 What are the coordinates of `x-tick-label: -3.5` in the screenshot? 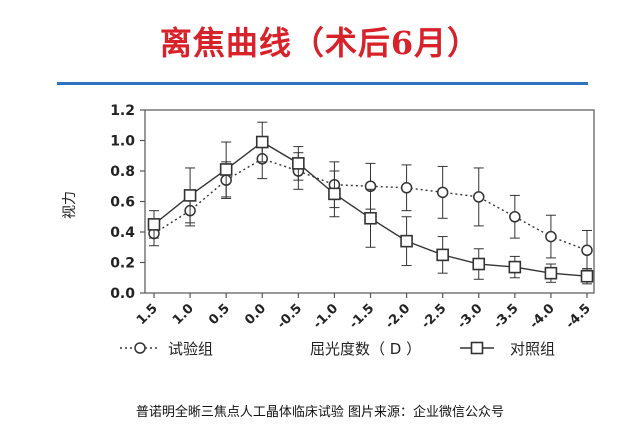 It's located at (506, 316).